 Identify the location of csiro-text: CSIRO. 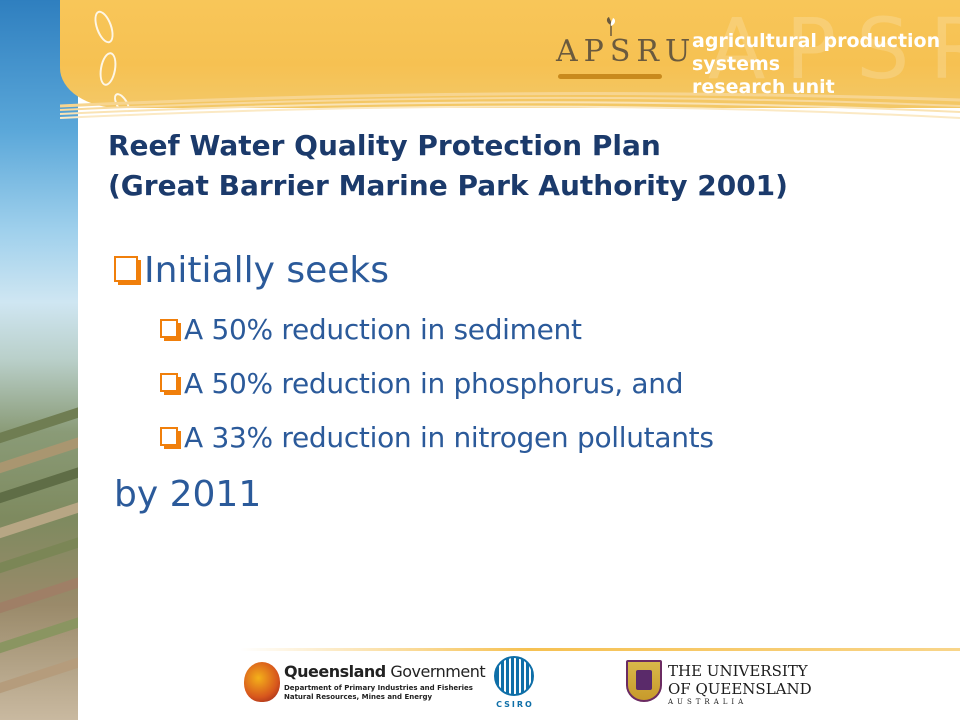
(515, 704).